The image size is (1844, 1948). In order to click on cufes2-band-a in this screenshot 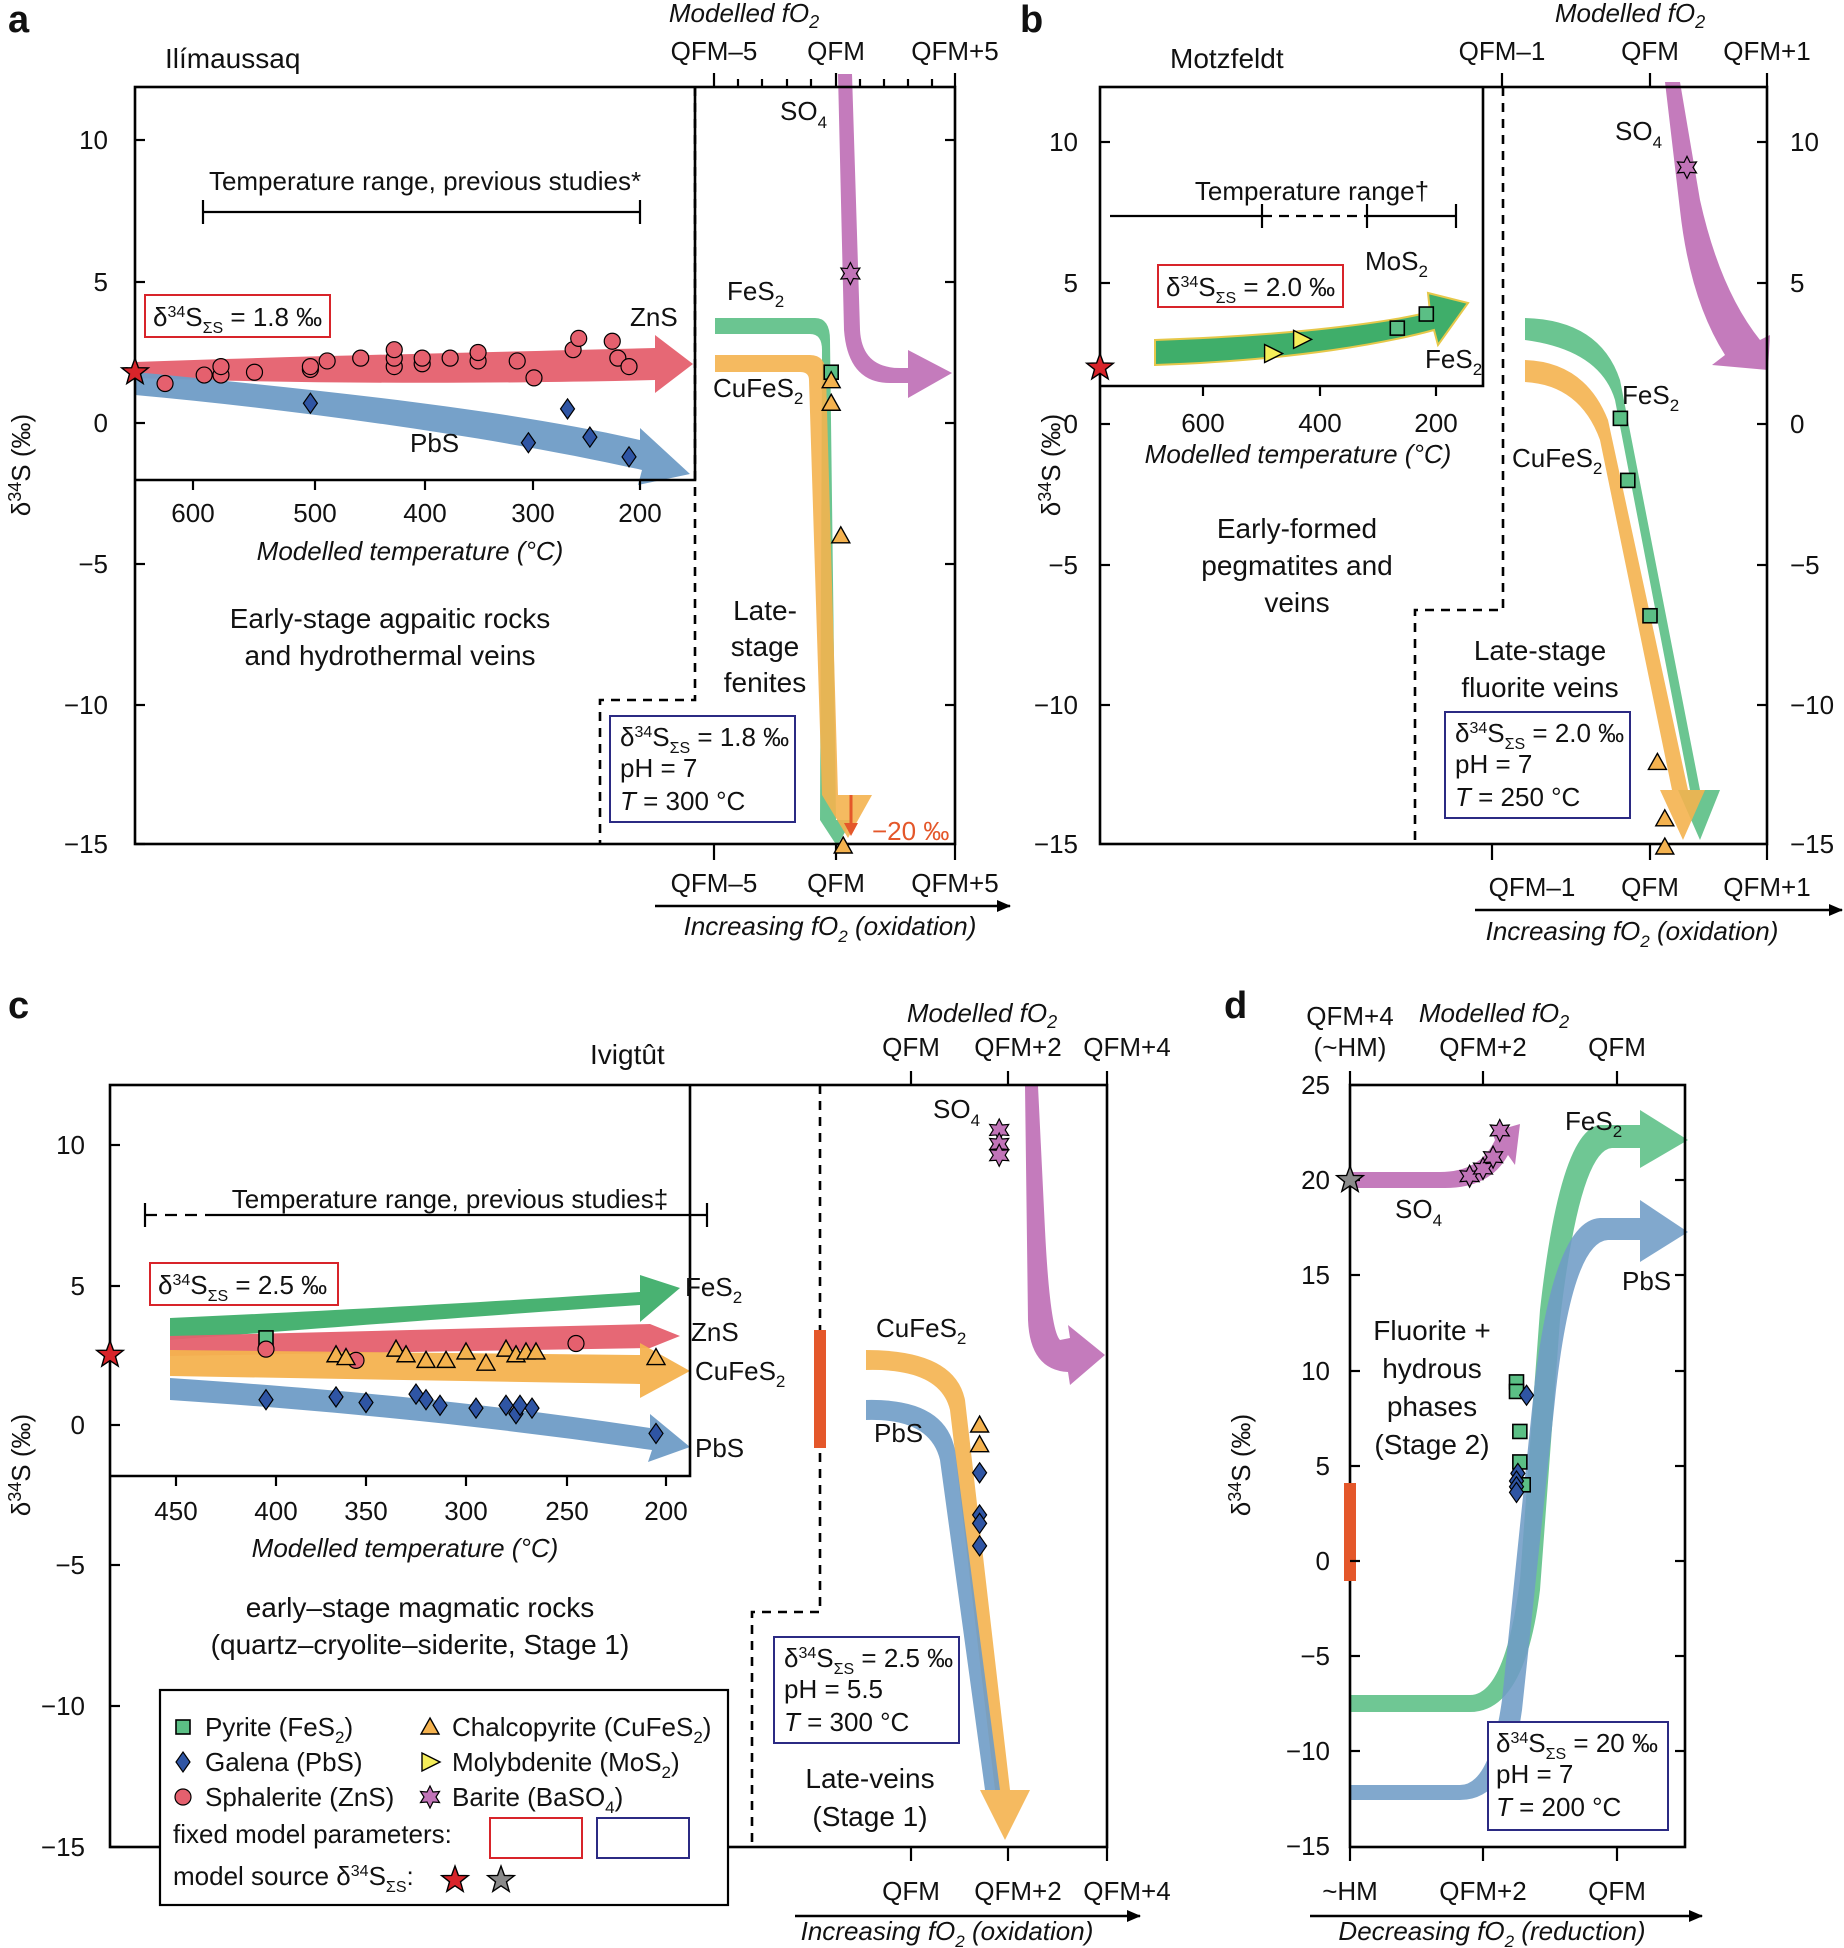, I will do `click(793, 596)`.